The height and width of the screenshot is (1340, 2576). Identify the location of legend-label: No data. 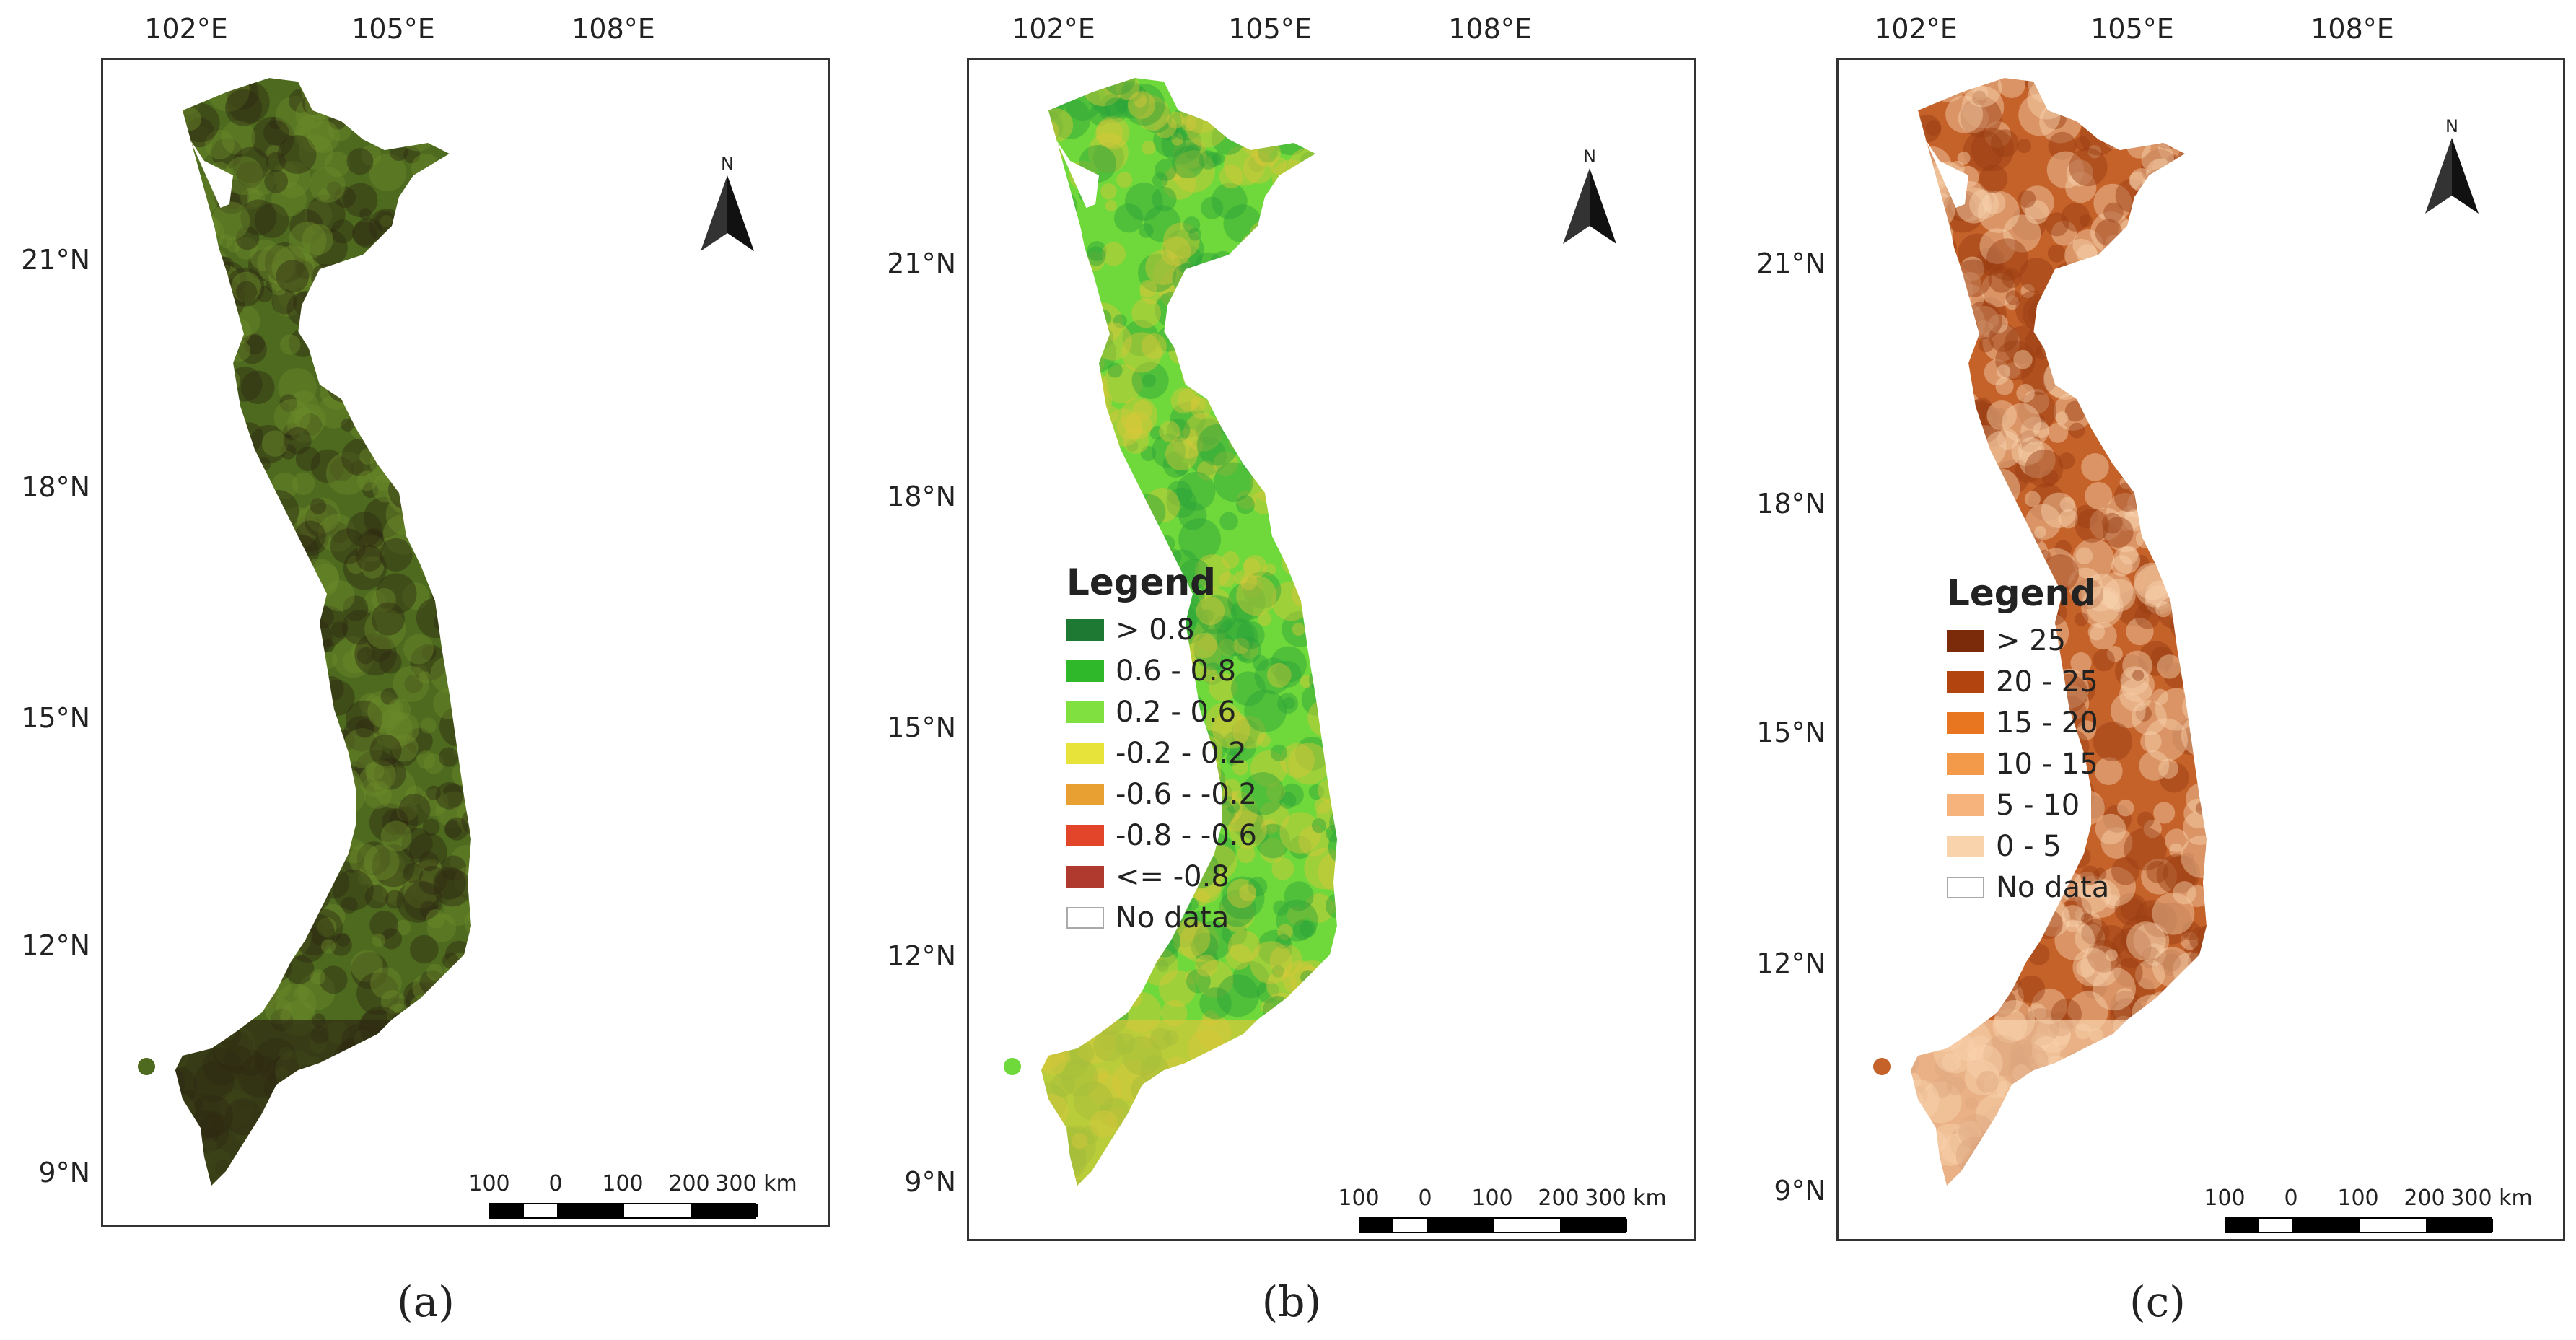
(2053, 887).